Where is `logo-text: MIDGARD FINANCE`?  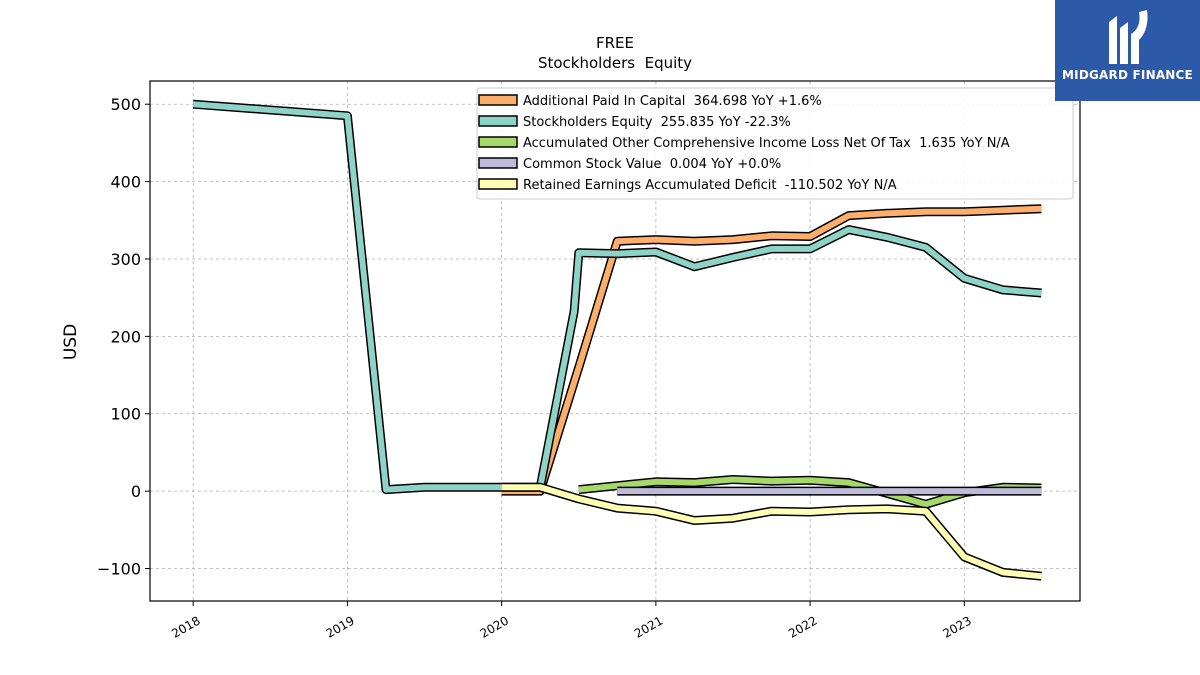
logo-text: MIDGARD FINANCE is located at coordinates (1127, 75).